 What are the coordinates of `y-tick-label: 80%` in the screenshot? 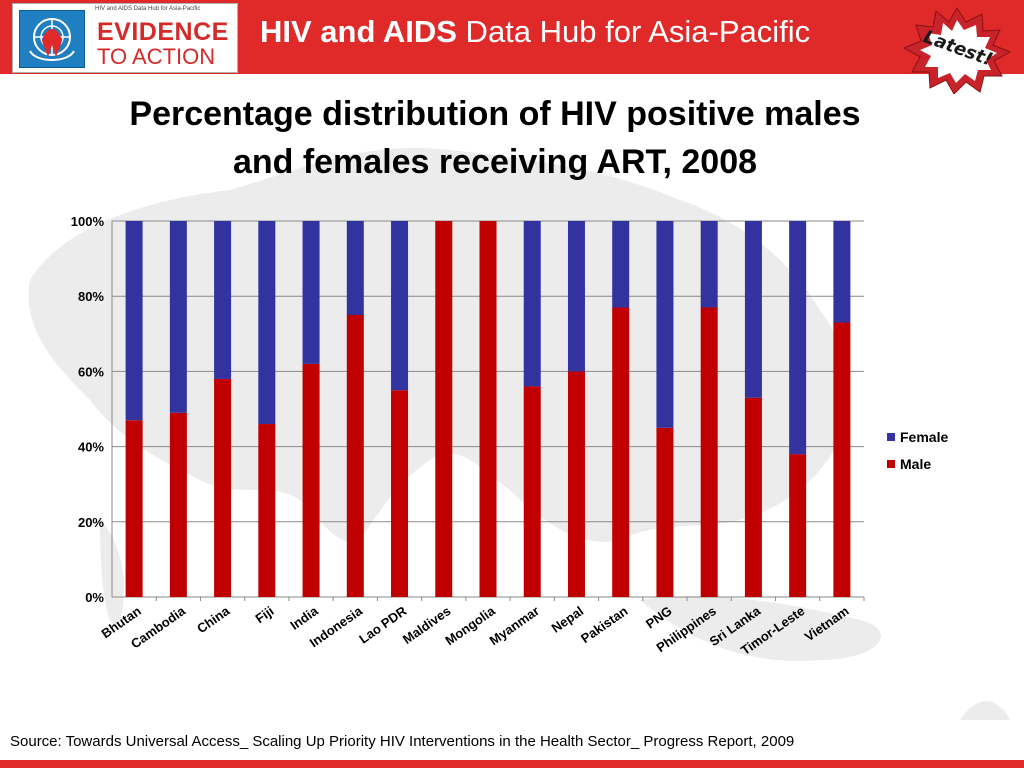 It's located at (91, 296).